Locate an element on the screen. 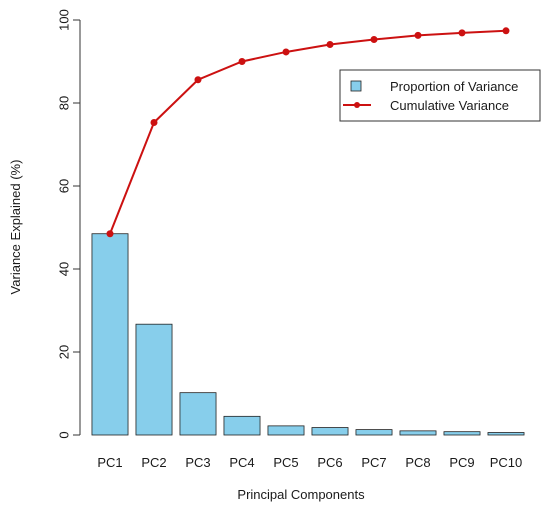  y-axis: 0 20 40 60 80 100 is located at coordinates (69, 224).